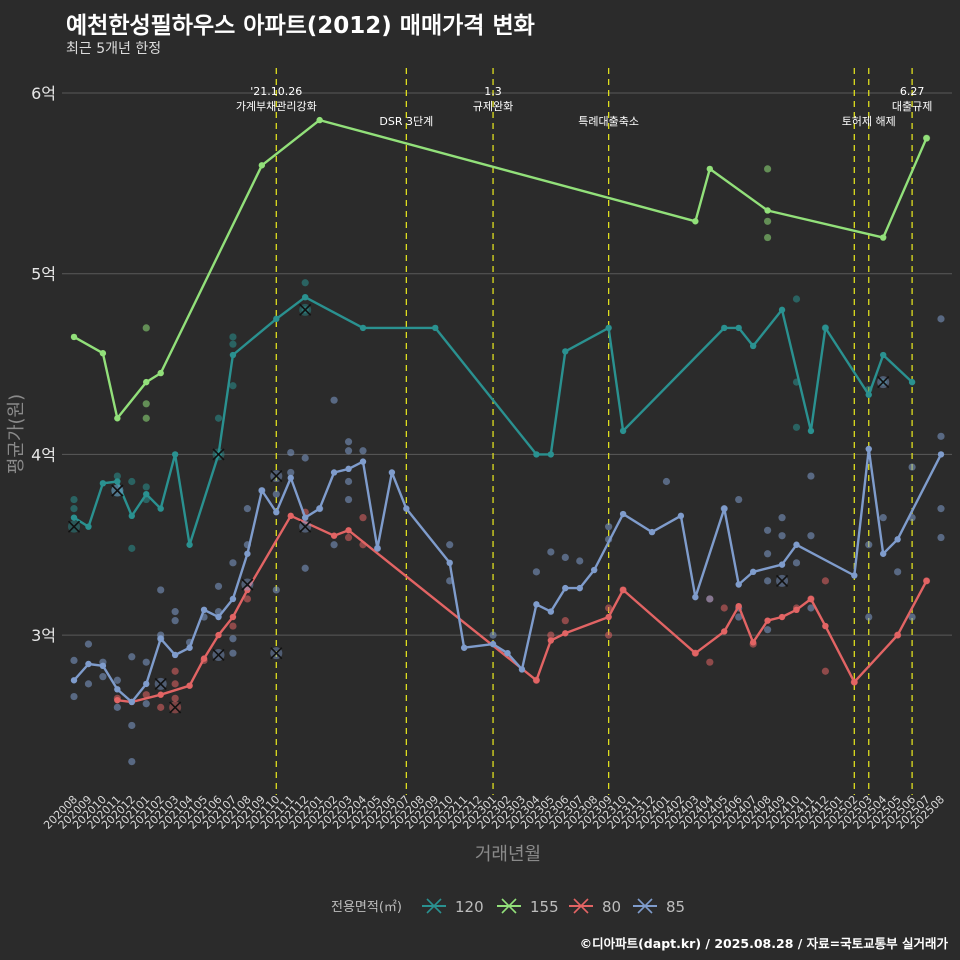 This screenshot has width=960, height=960. What do you see at coordinates (595, 907) in the screenshot?
I see `legend-item-80: 80` at bounding box center [595, 907].